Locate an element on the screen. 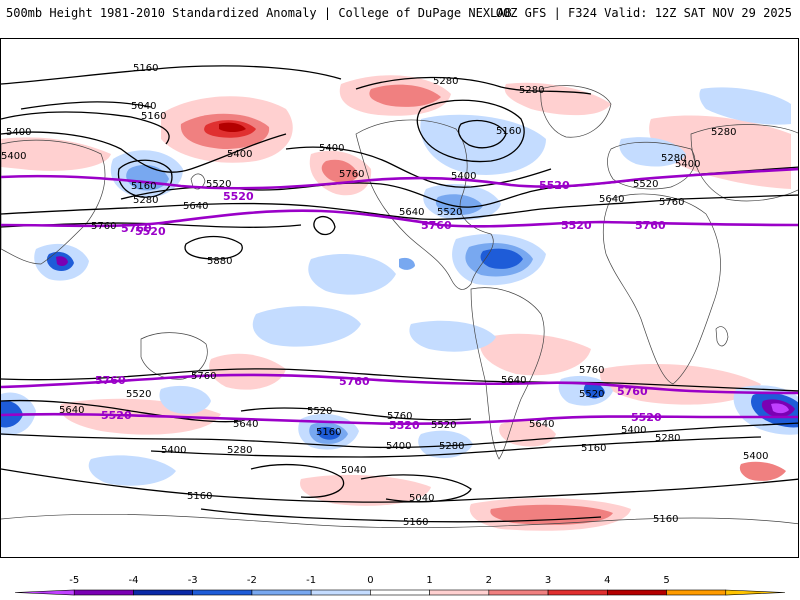 This screenshot has width=800, height=600. colorbar-tick-label: 0 is located at coordinates (370, 580).